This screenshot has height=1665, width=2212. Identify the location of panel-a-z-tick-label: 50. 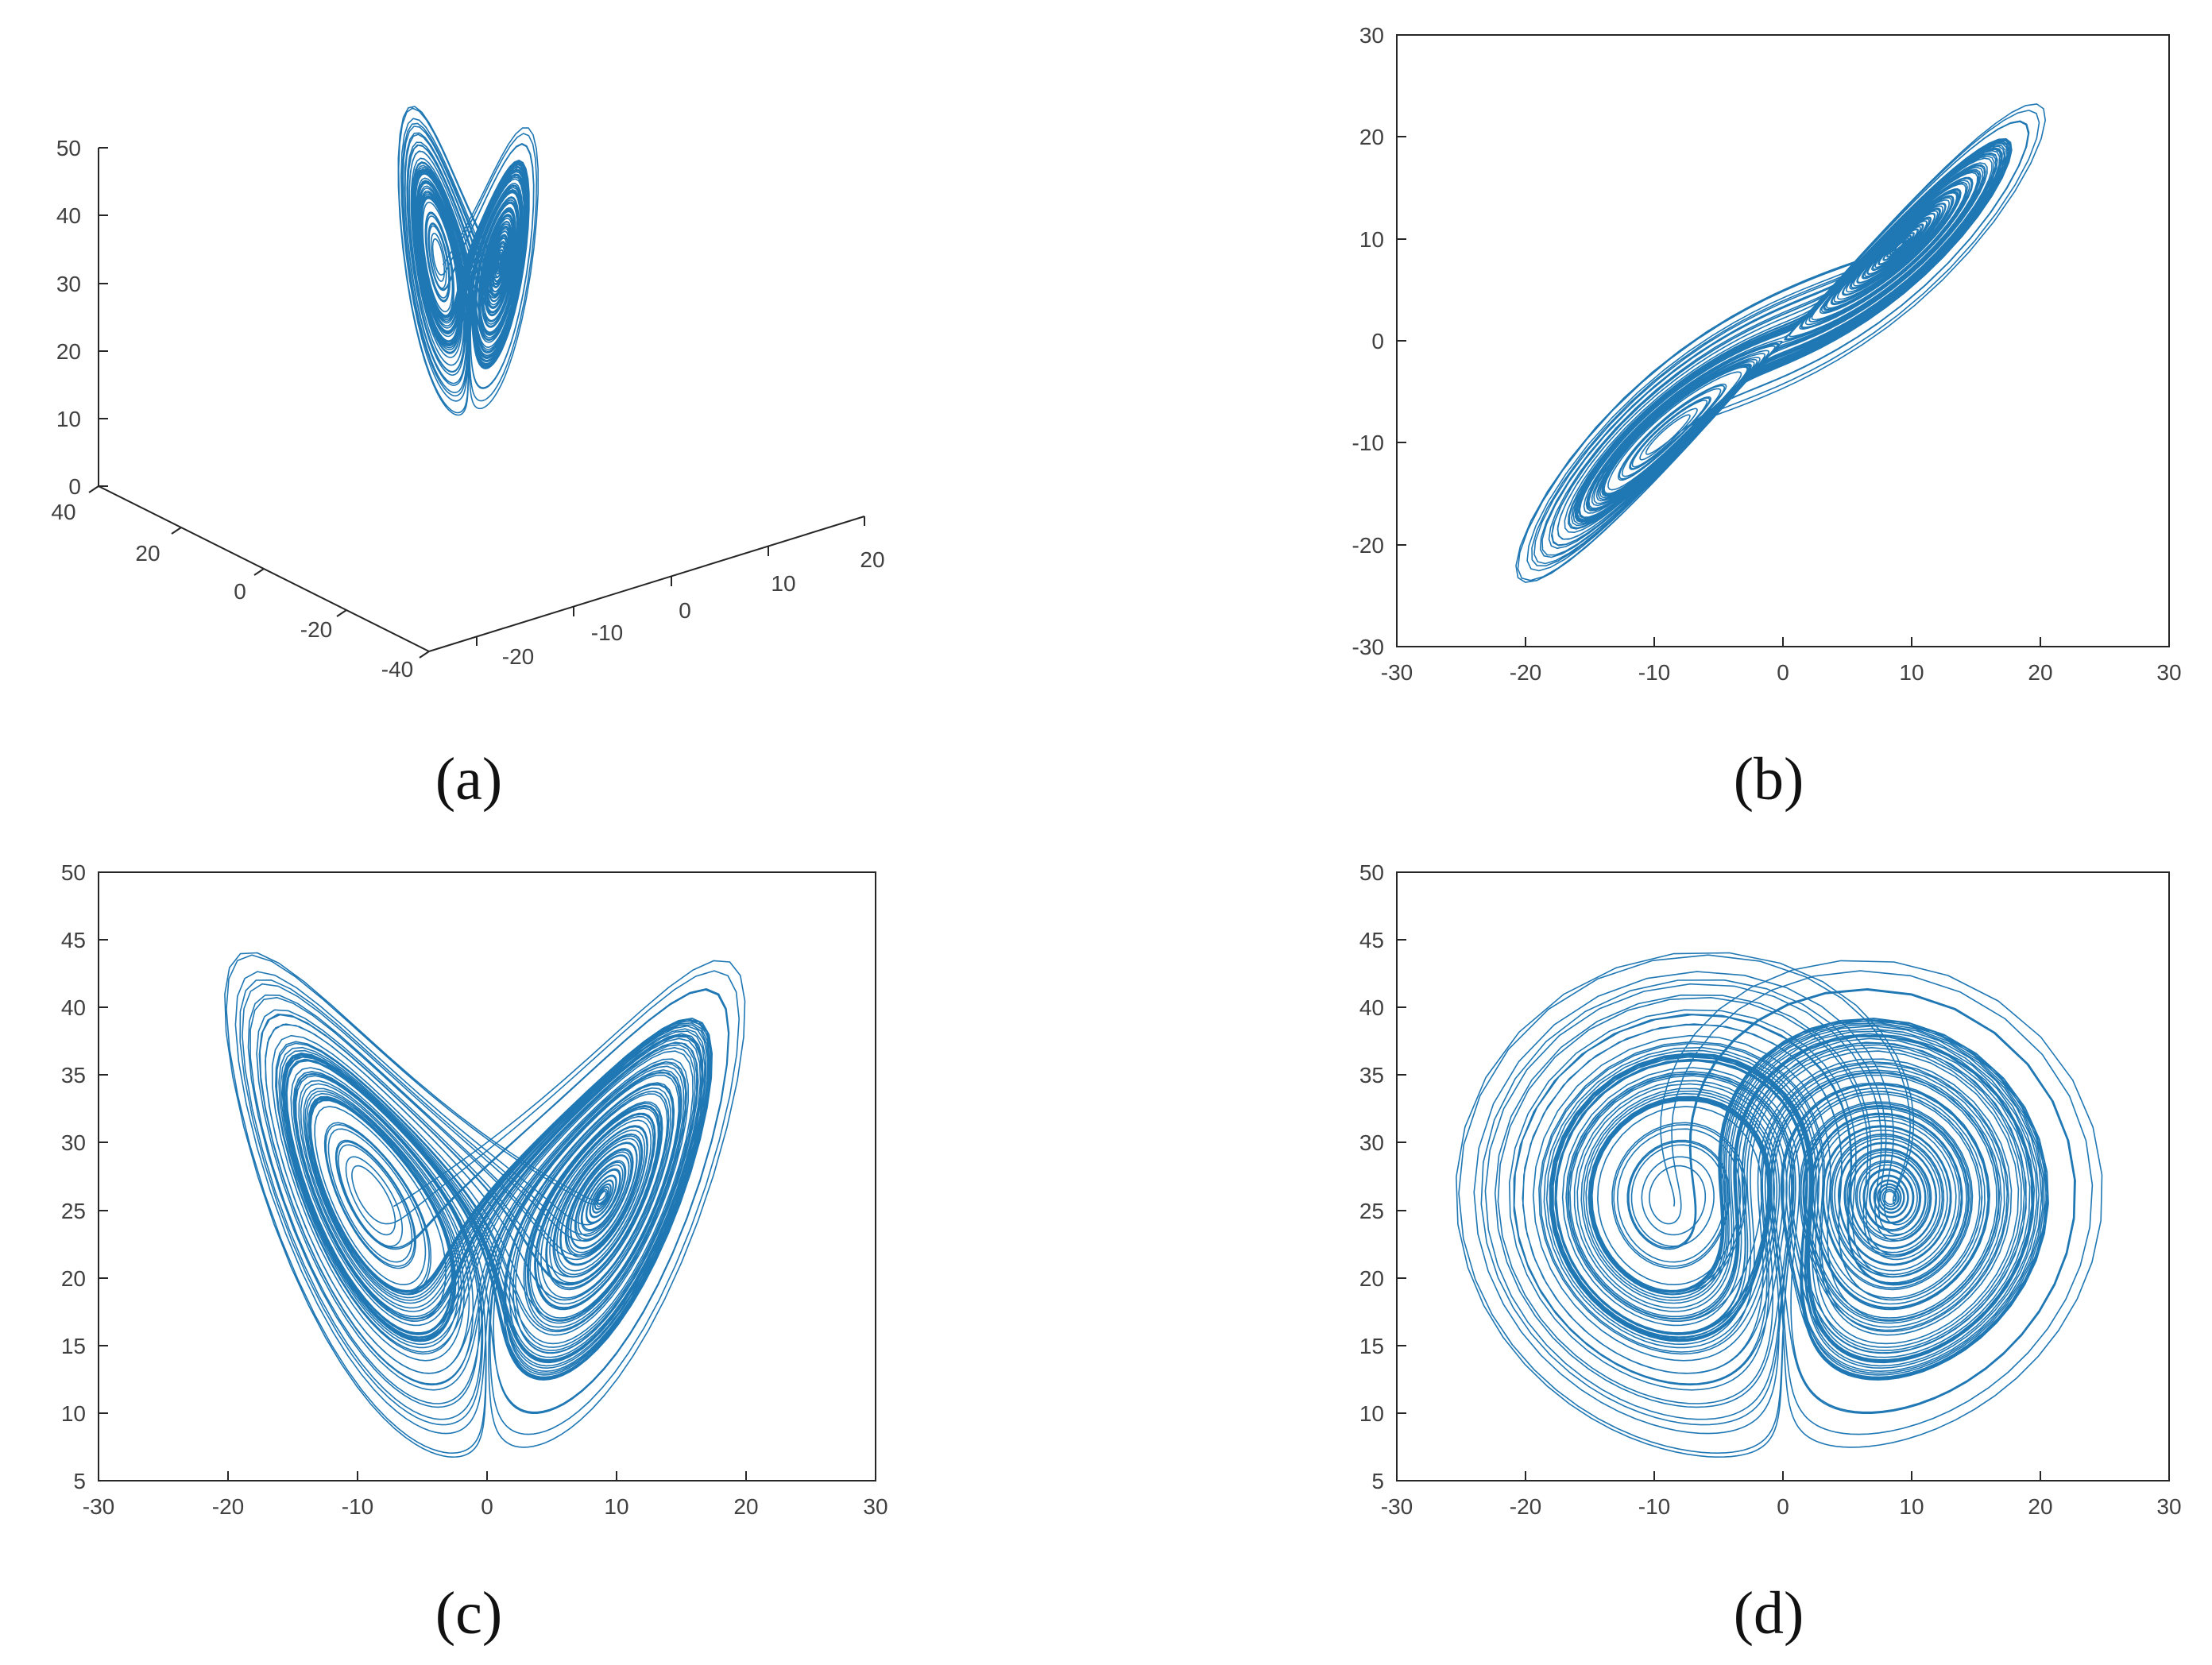
(68, 148).